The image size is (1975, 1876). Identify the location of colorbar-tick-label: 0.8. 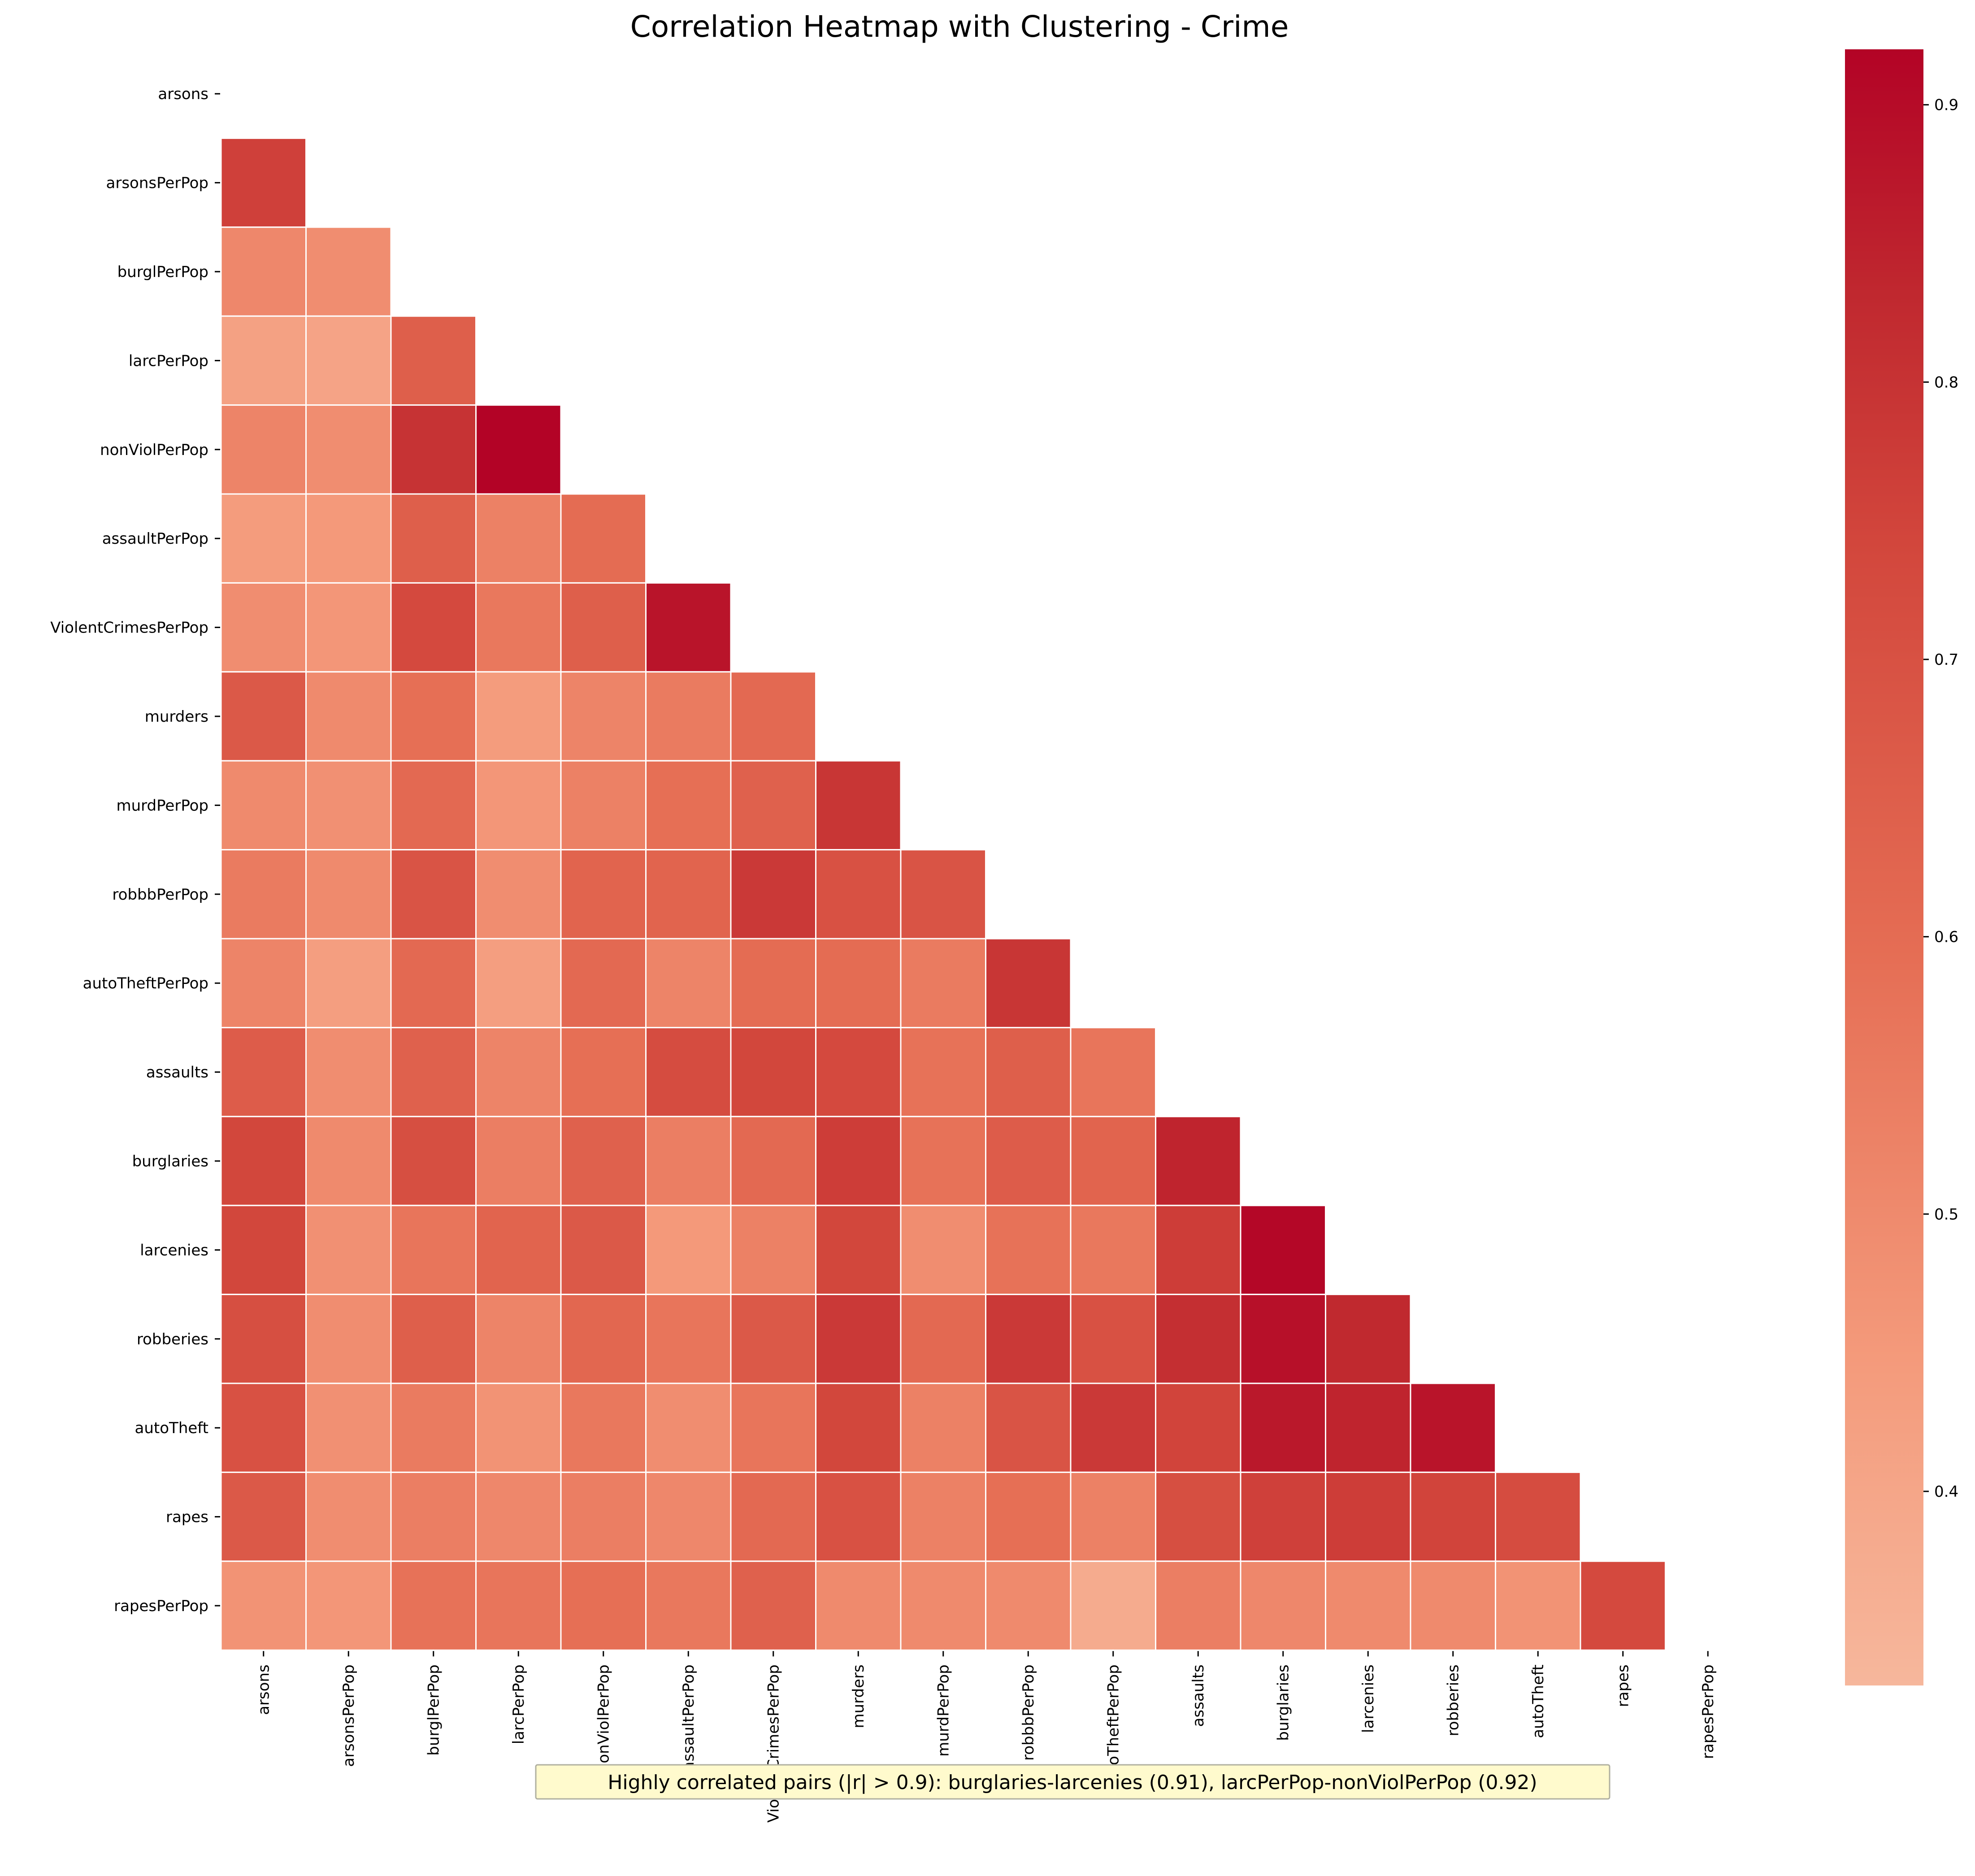
(1946, 382).